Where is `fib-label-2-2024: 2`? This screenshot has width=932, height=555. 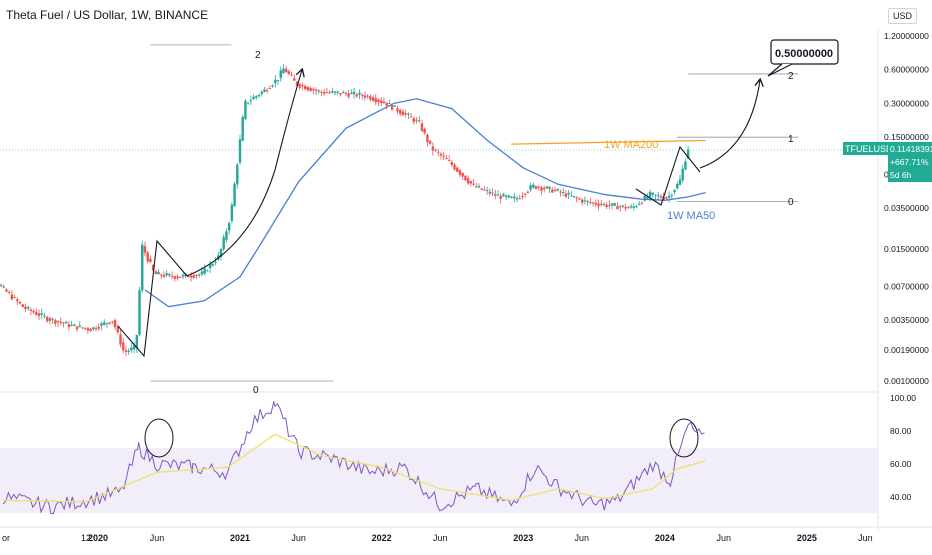
fib-label-2-2024: 2 is located at coordinates (791, 76).